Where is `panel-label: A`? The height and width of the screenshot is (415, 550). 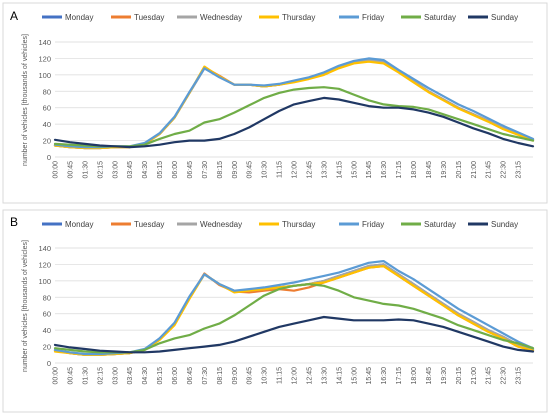 panel-label: A is located at coordinates (14, 16).